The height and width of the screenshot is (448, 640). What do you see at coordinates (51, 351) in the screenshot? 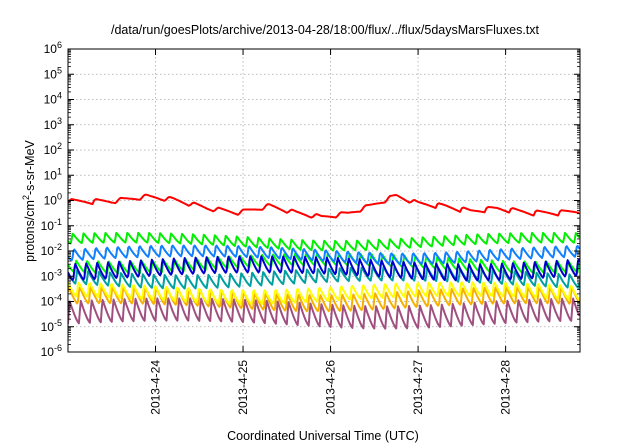
I see `y-tick-label: 10⁻⁶` at bounding box center [51, 351].